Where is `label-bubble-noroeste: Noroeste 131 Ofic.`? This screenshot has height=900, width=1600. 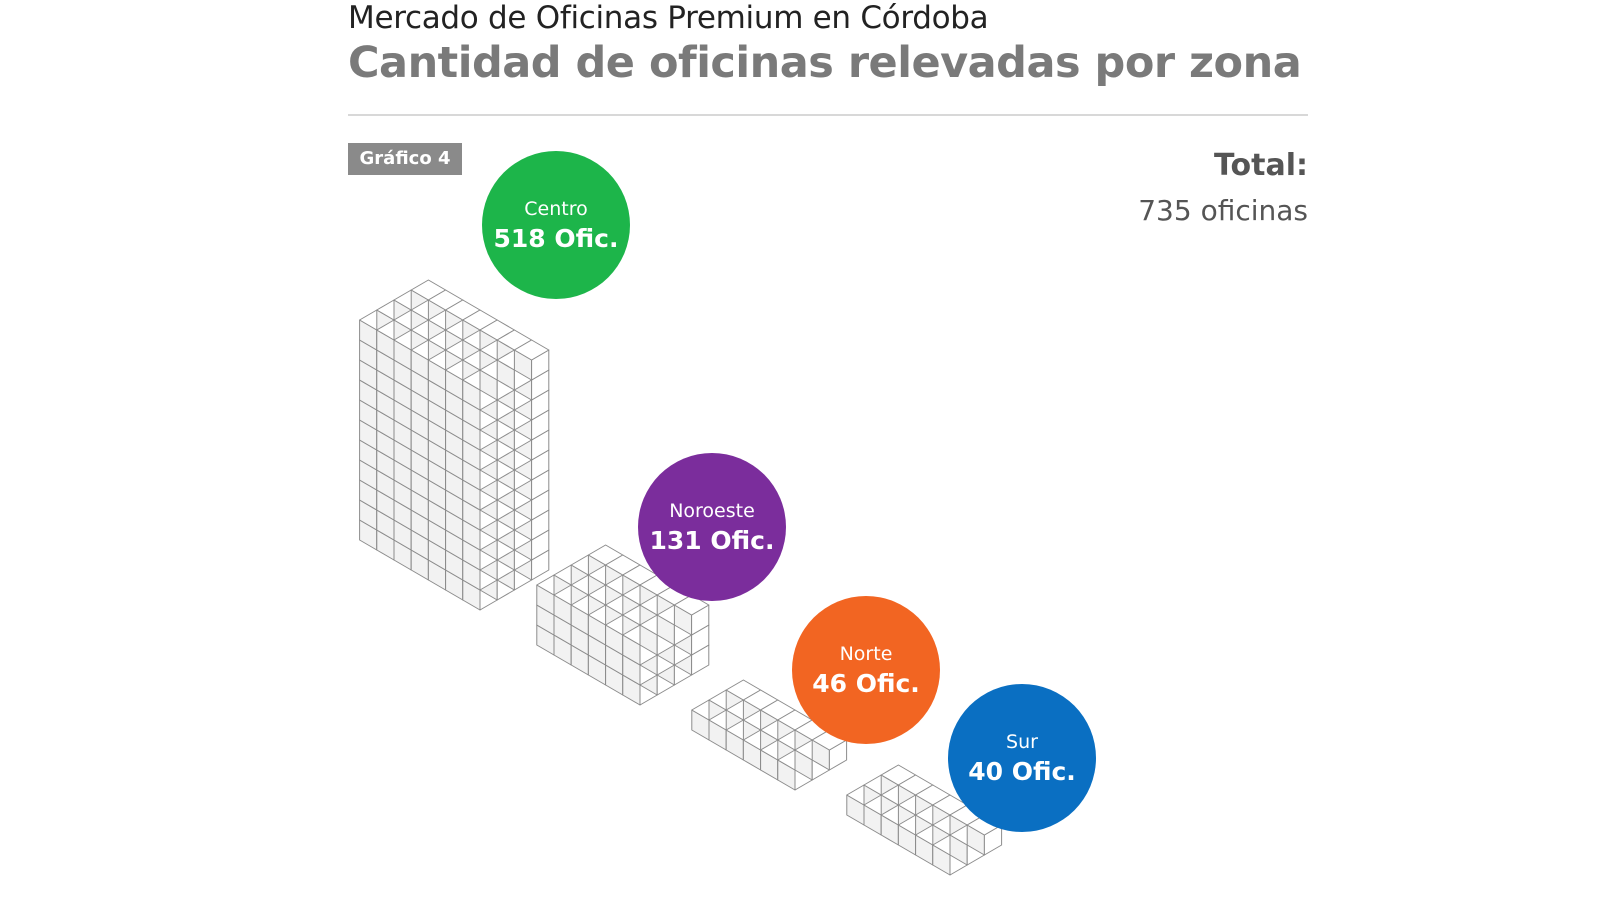
label-bubble-noroeste: Noroeste 131 Ofic. is located at coordinates (712, 527).